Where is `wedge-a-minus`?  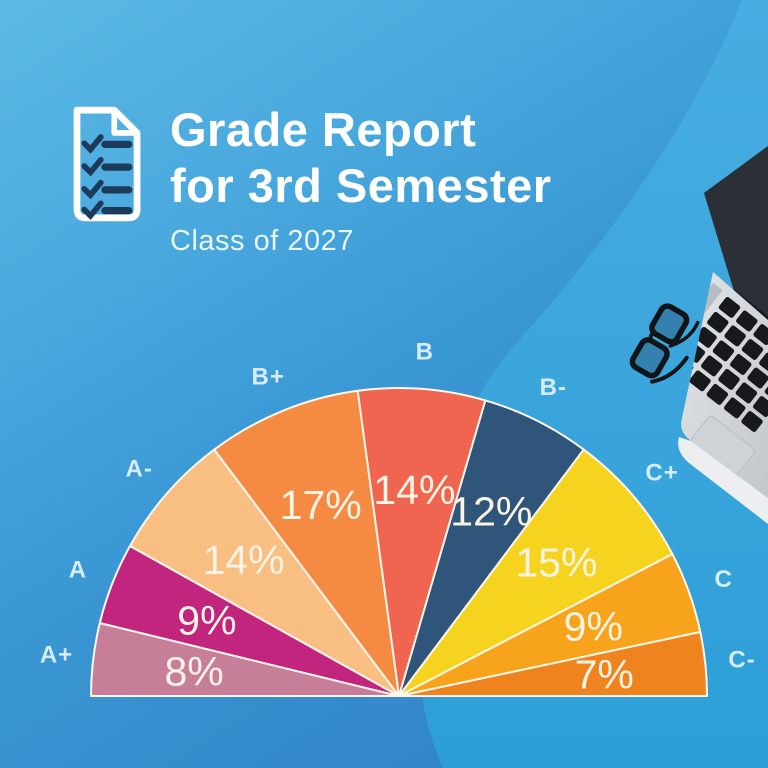
wedge-a-minus is located at coordinates (264, 572).